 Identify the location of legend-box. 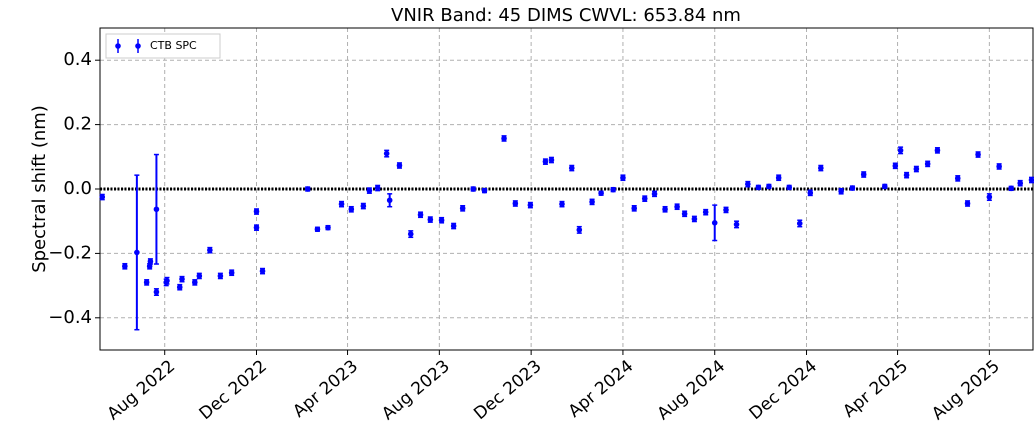
(163, 46).